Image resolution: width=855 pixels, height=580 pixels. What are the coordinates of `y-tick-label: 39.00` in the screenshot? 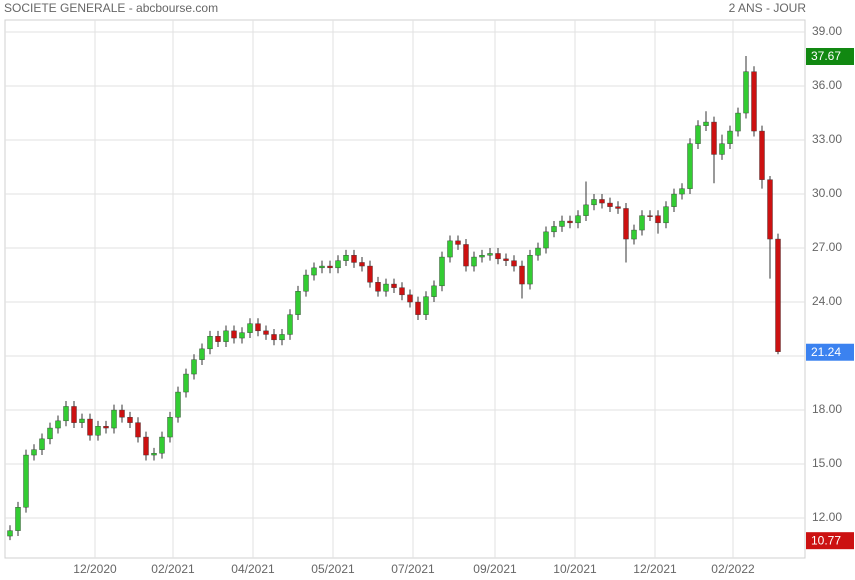 It's located at (827, 31).